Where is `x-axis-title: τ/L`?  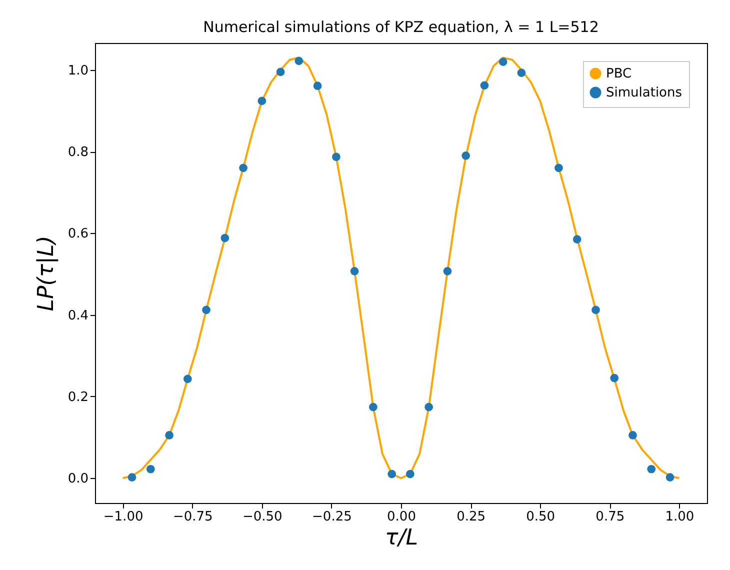
x-axis-title: τ/L is located at coordinates (401, 538).